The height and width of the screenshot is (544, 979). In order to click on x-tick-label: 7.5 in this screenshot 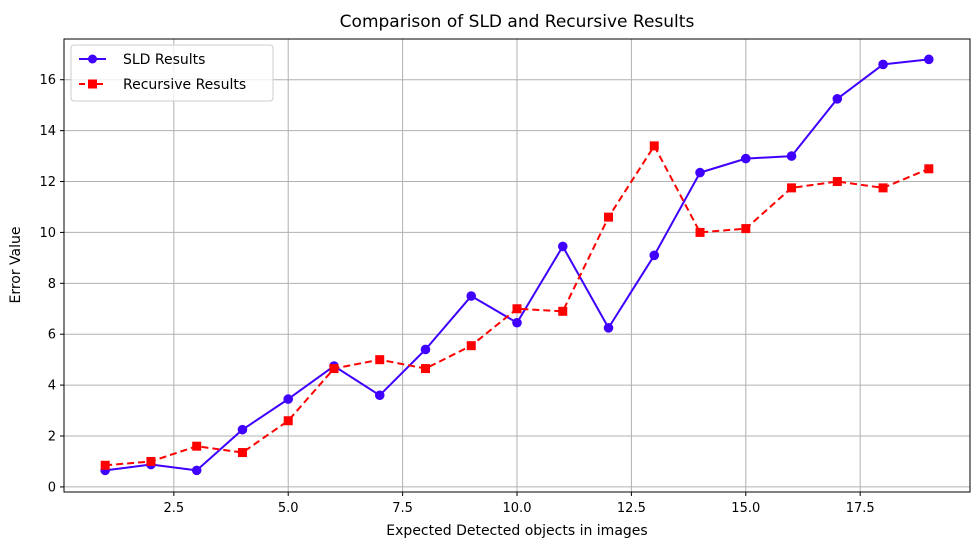, I will do `click(402, 508)`.